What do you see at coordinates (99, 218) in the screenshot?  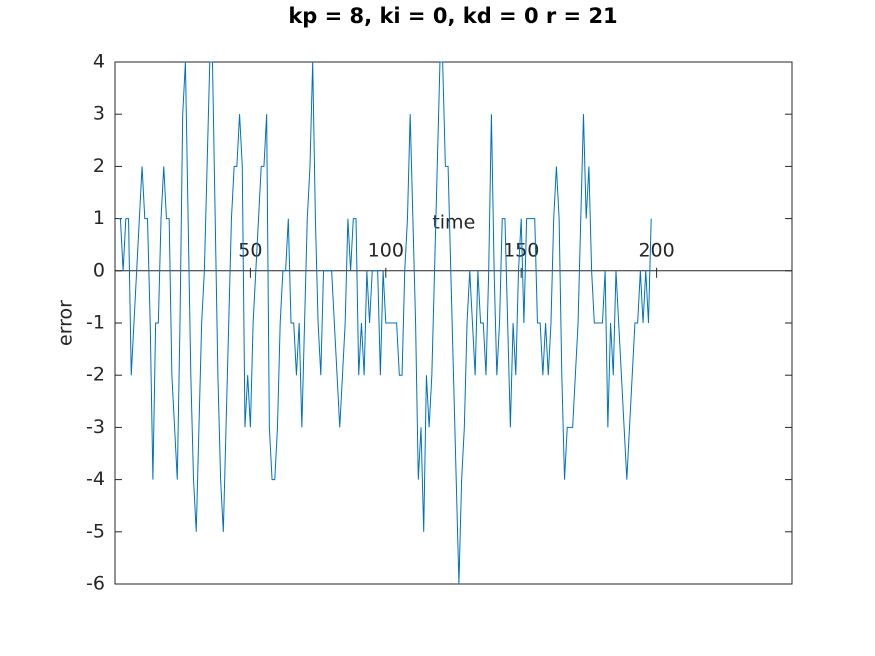 I see `y-tick-label: 1` at bounding box center [99, 218].